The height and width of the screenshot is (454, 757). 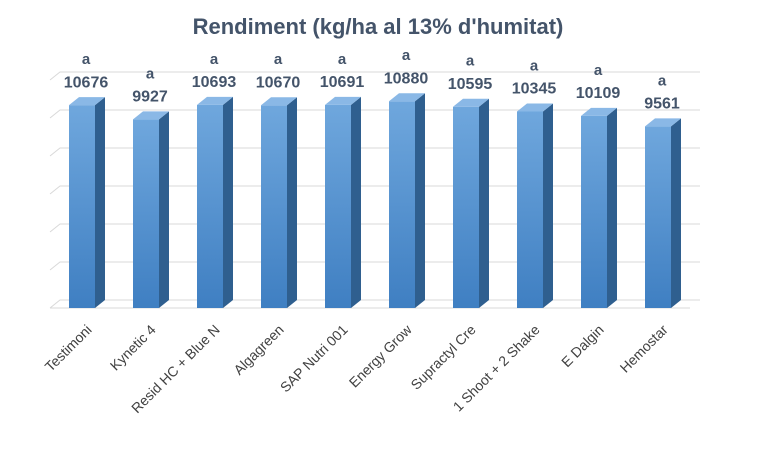 What do you see at coordinates (133, 347) in the screenshot?
I see `x-tick-label: Kynetic 4` at bounding box center [133, 347].